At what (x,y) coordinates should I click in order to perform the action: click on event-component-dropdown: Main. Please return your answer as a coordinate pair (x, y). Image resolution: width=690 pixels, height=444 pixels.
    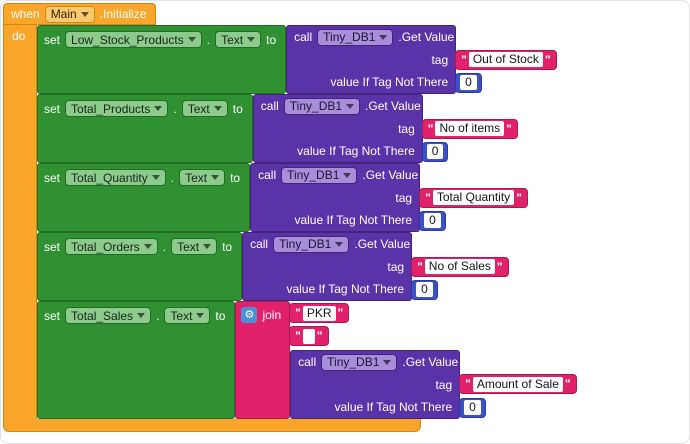
    Looking at the image, I should click on (69, 14).